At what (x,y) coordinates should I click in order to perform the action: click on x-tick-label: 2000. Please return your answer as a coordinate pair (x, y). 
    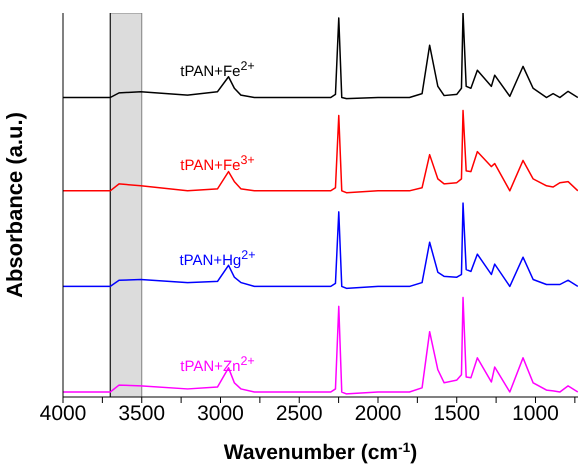
    Looking at the image, I should click on (378, 413).